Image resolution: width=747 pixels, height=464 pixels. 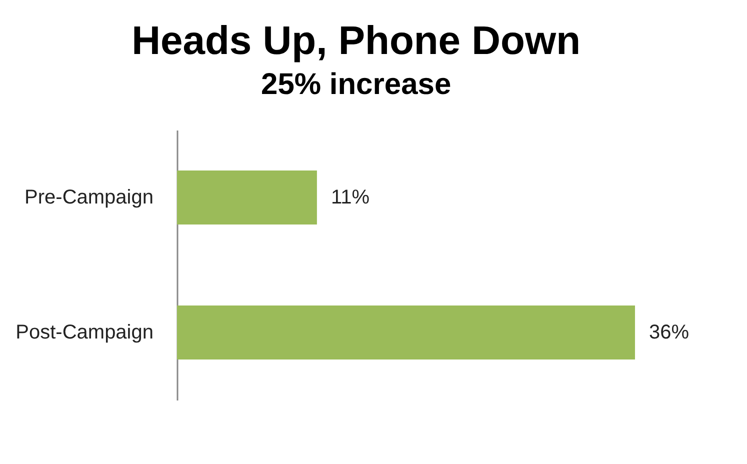 What do you see at coordinates (356, 41) in the screenshot?
I see `chart-title: Heads Up, Phone Down` at bounding box center [356, 41].